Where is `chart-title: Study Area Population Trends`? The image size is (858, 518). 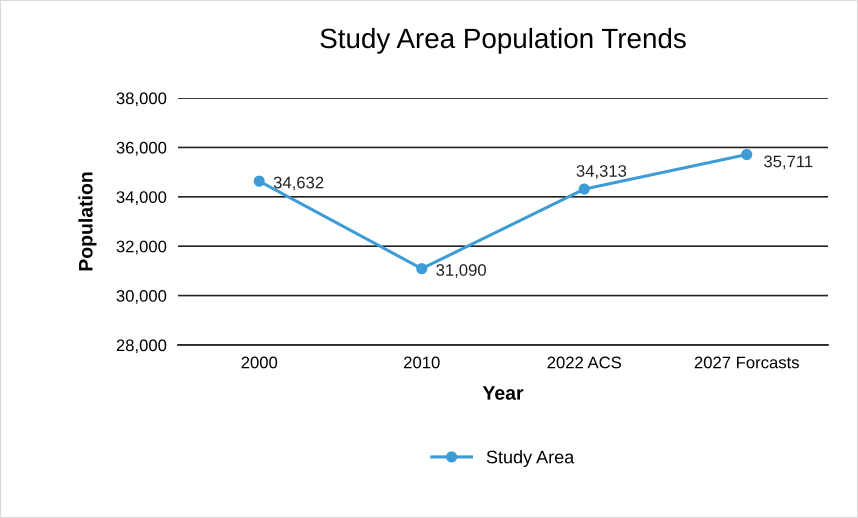
chart-title: Study Area Population Trends is located at coordinates (503, 41).